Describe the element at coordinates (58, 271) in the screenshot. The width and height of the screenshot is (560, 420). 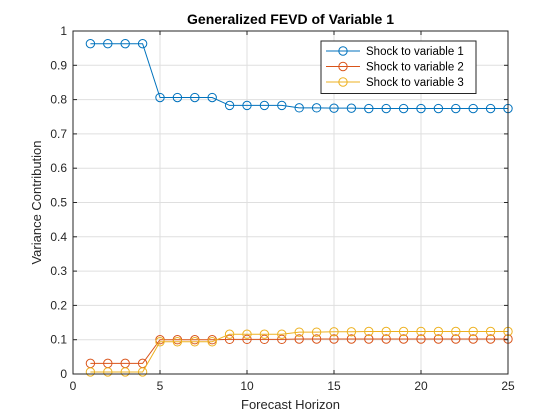
I see `y-tick-label: 0.3` at that location.